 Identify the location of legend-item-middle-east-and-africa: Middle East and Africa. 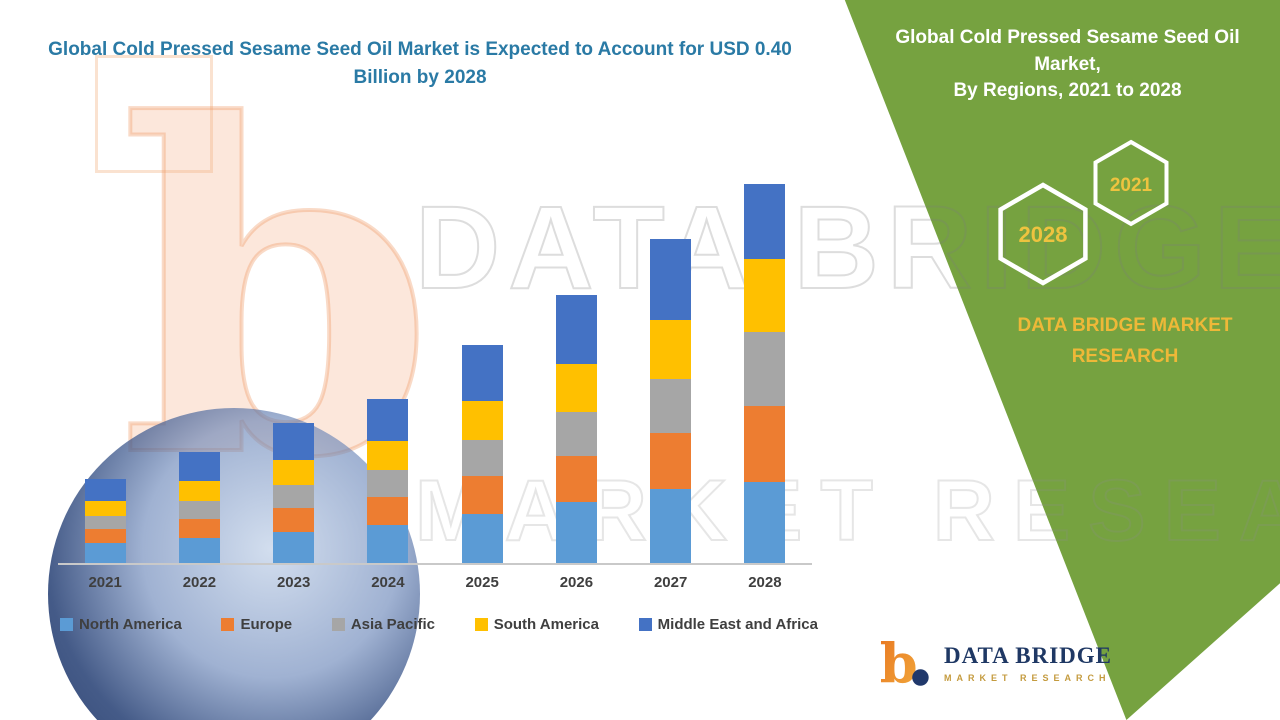
(728, 624).